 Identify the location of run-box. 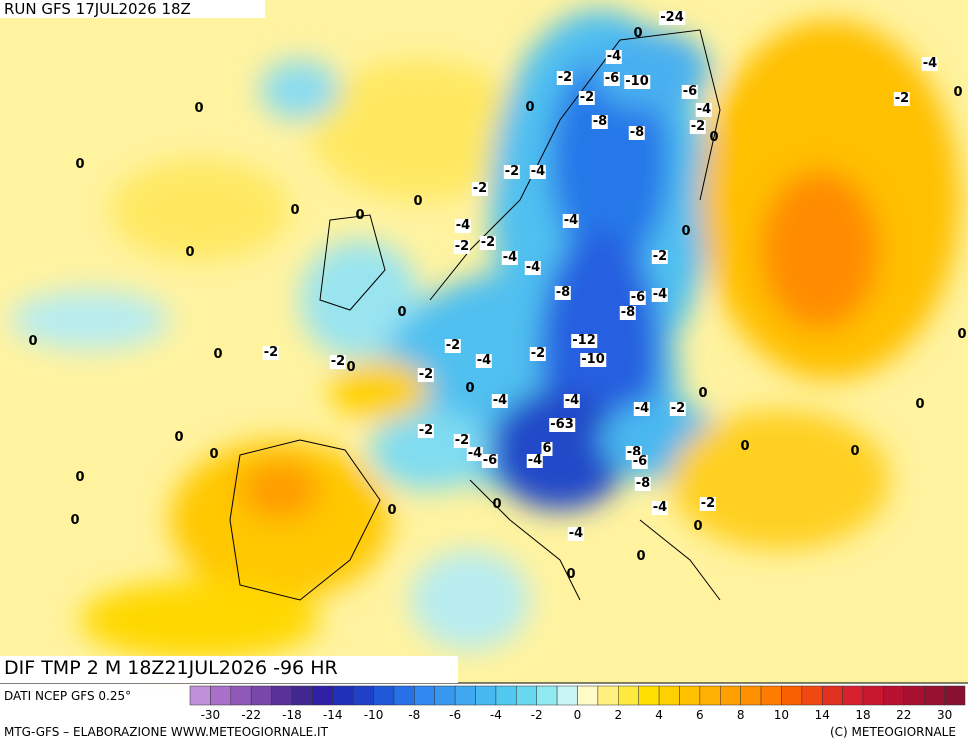
(132, 9).